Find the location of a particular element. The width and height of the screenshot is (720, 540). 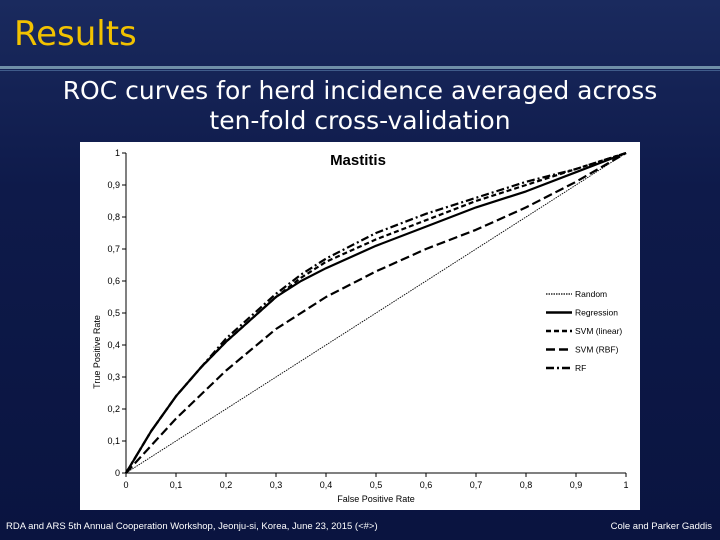

x-tick-label: 0,8 is located at coordinates (526, 485).